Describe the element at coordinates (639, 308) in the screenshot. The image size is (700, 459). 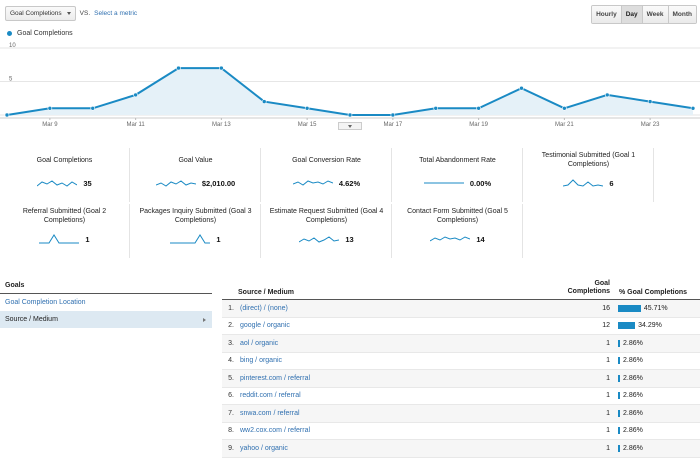
I see `pct-cell: 45.71%` at that location.